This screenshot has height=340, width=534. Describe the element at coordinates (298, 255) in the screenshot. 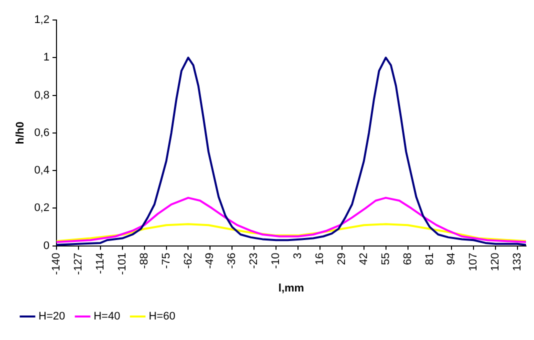

I see `x-tick-label: 3` at that location.